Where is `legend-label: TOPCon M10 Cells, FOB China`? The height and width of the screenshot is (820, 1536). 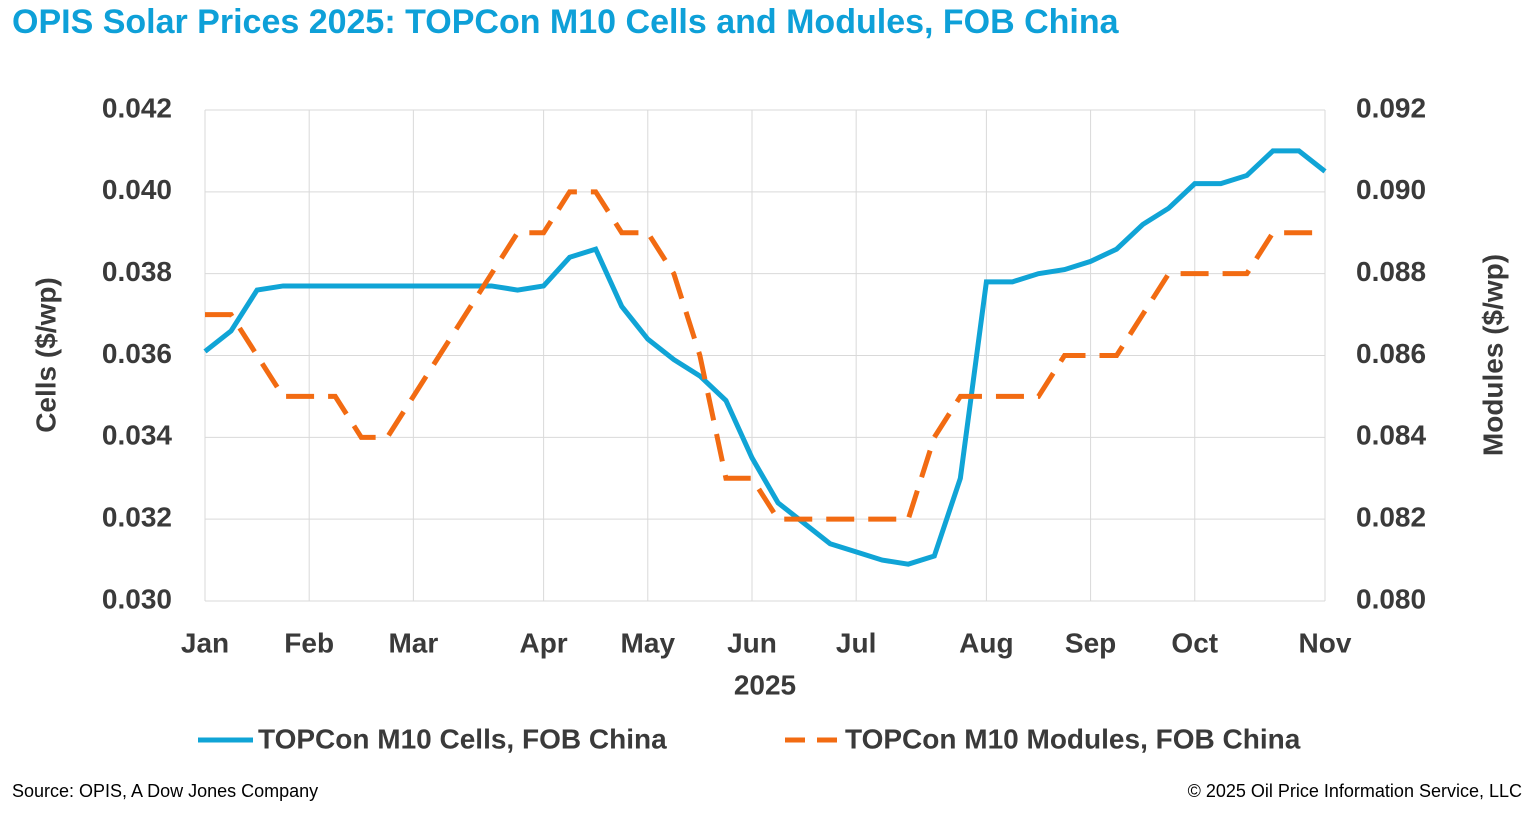 legend-label: TOPCon M10 Cells, FOB China is located at coordinates (462, 738).